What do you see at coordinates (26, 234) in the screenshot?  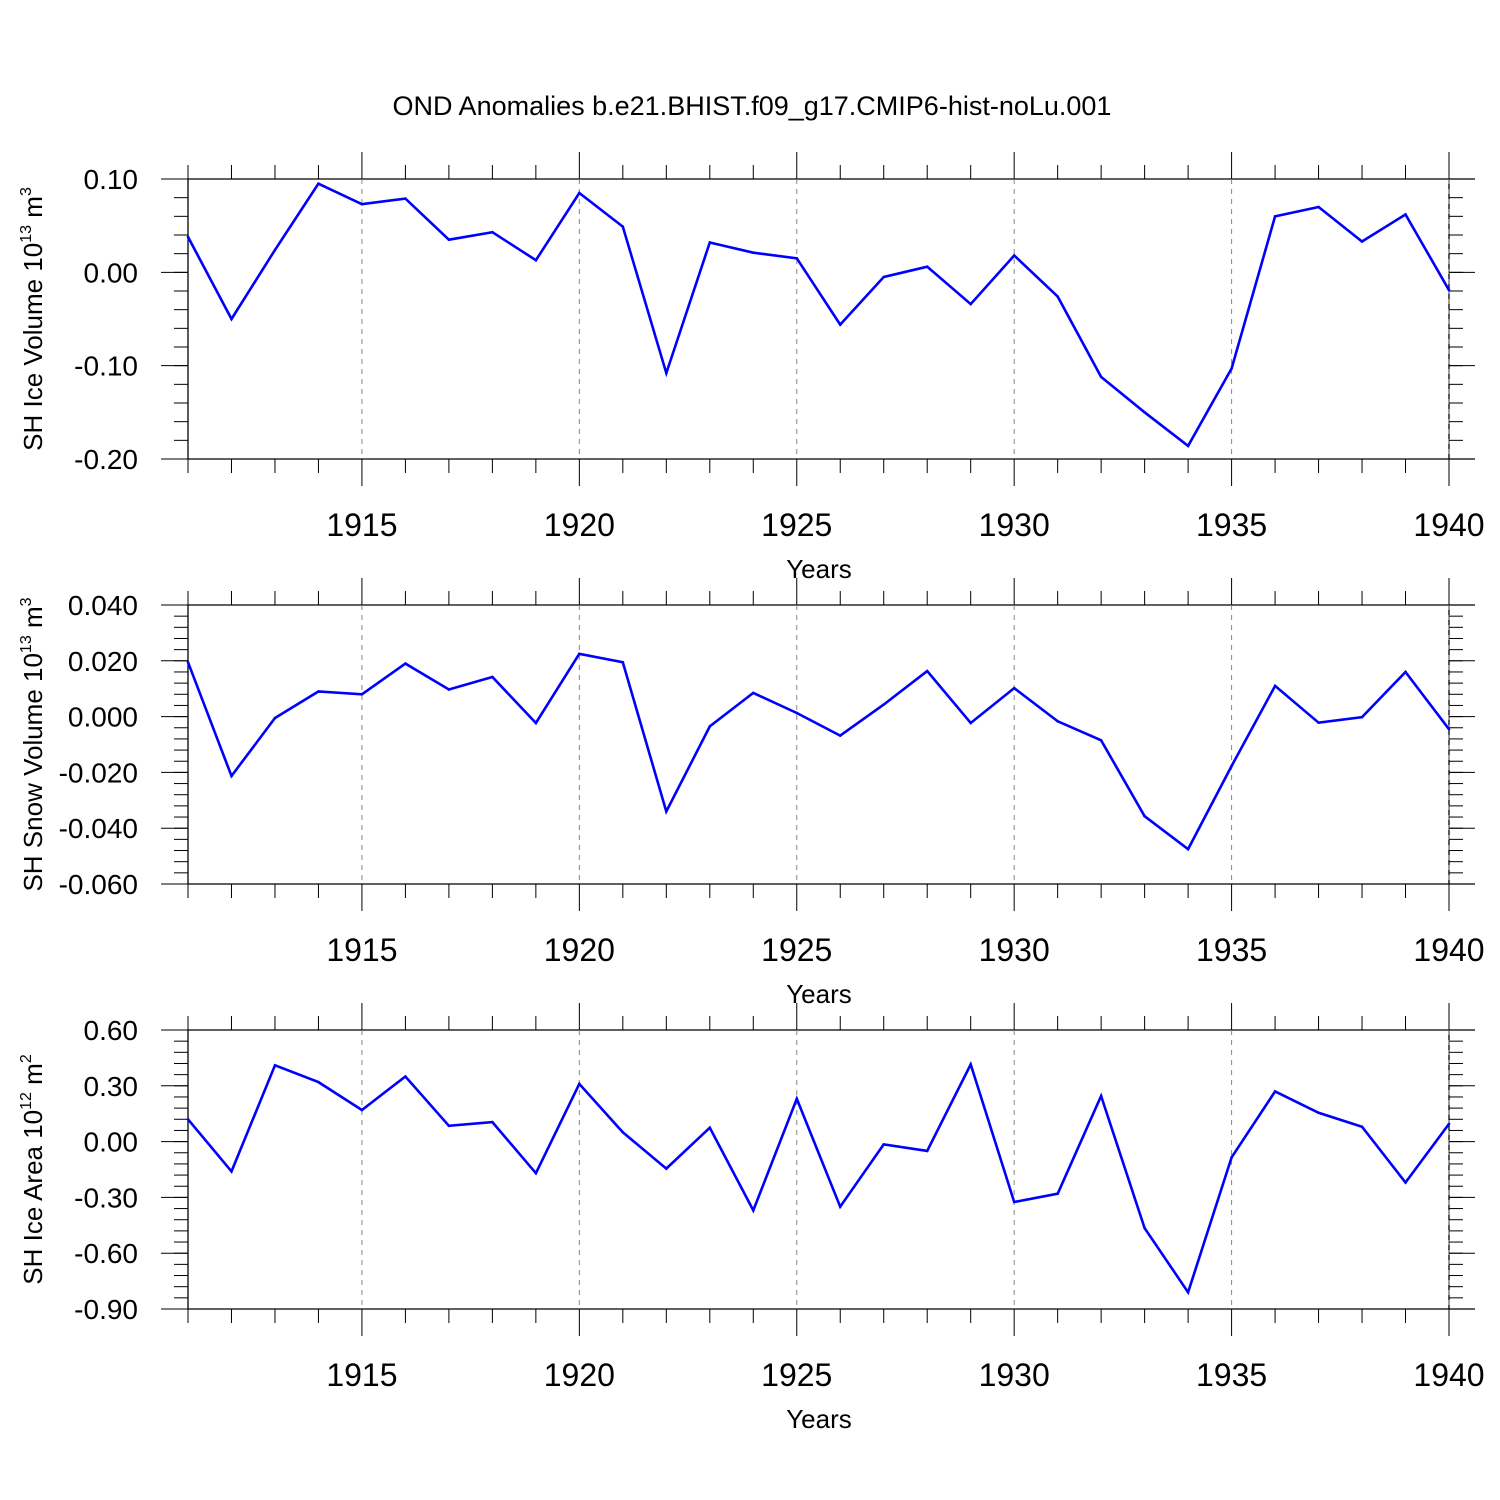 I see `y-axis-label-exponent: 13` at bounding box center [26, 234].